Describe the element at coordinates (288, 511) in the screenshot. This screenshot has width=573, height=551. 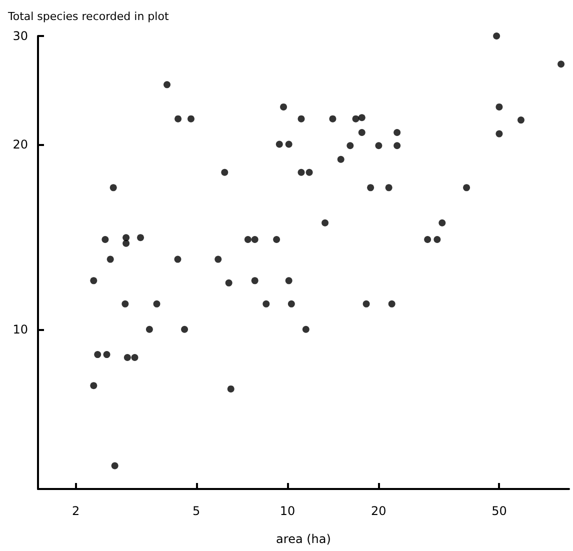
I see `x-tick-label: 10` at that location.